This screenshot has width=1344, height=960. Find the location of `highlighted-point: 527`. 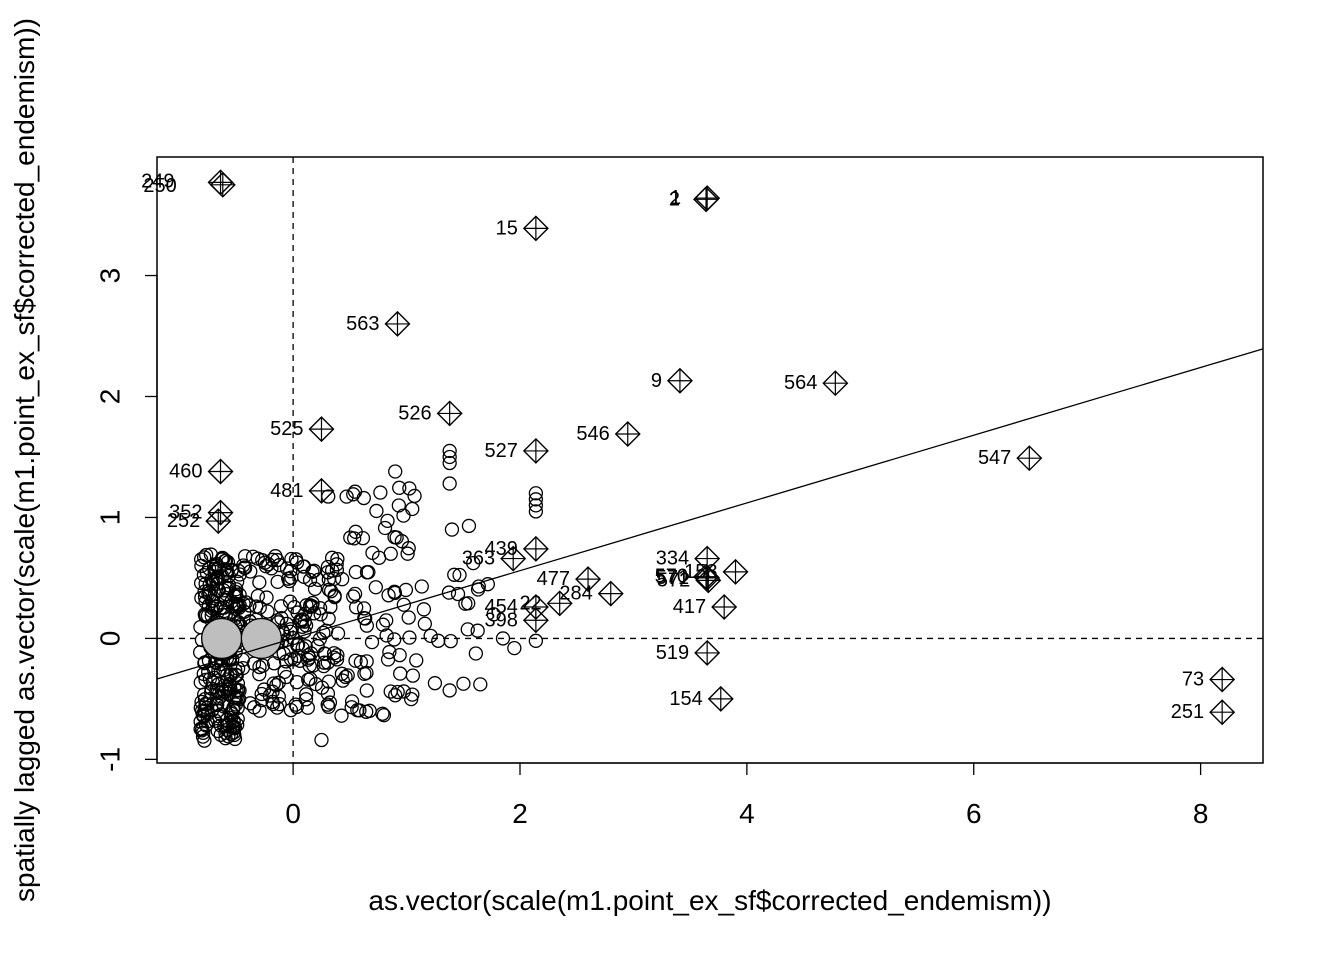

highlighted-point: 527 is located at coordinates (517, 450).